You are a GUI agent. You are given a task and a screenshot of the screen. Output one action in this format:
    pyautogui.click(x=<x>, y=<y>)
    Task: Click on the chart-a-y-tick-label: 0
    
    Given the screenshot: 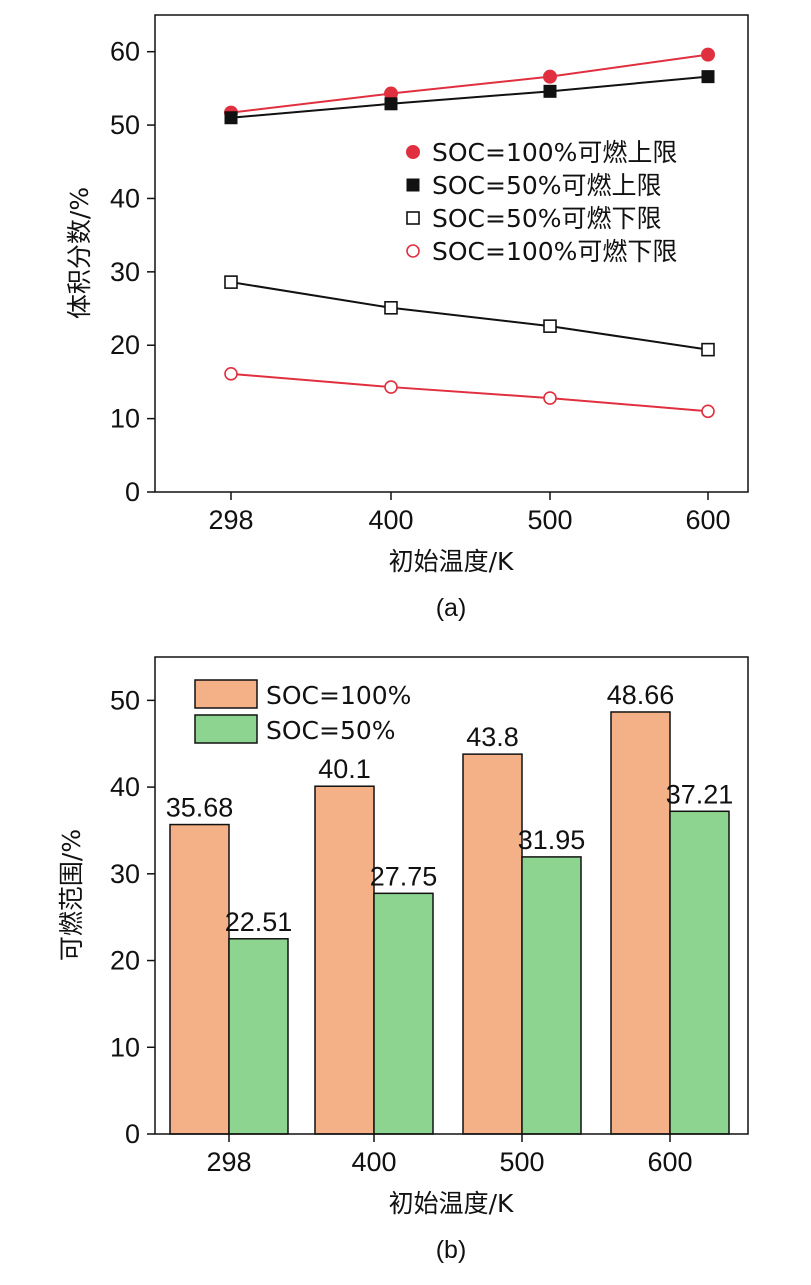 What is the action you would take?
    pyautogui.click(x=132, y=492)
    